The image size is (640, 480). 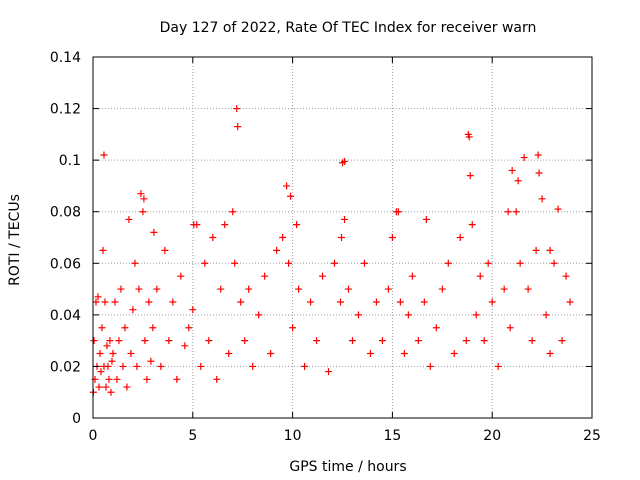 I want to click on x-tick-label: 20, so click(x=492, y=436).